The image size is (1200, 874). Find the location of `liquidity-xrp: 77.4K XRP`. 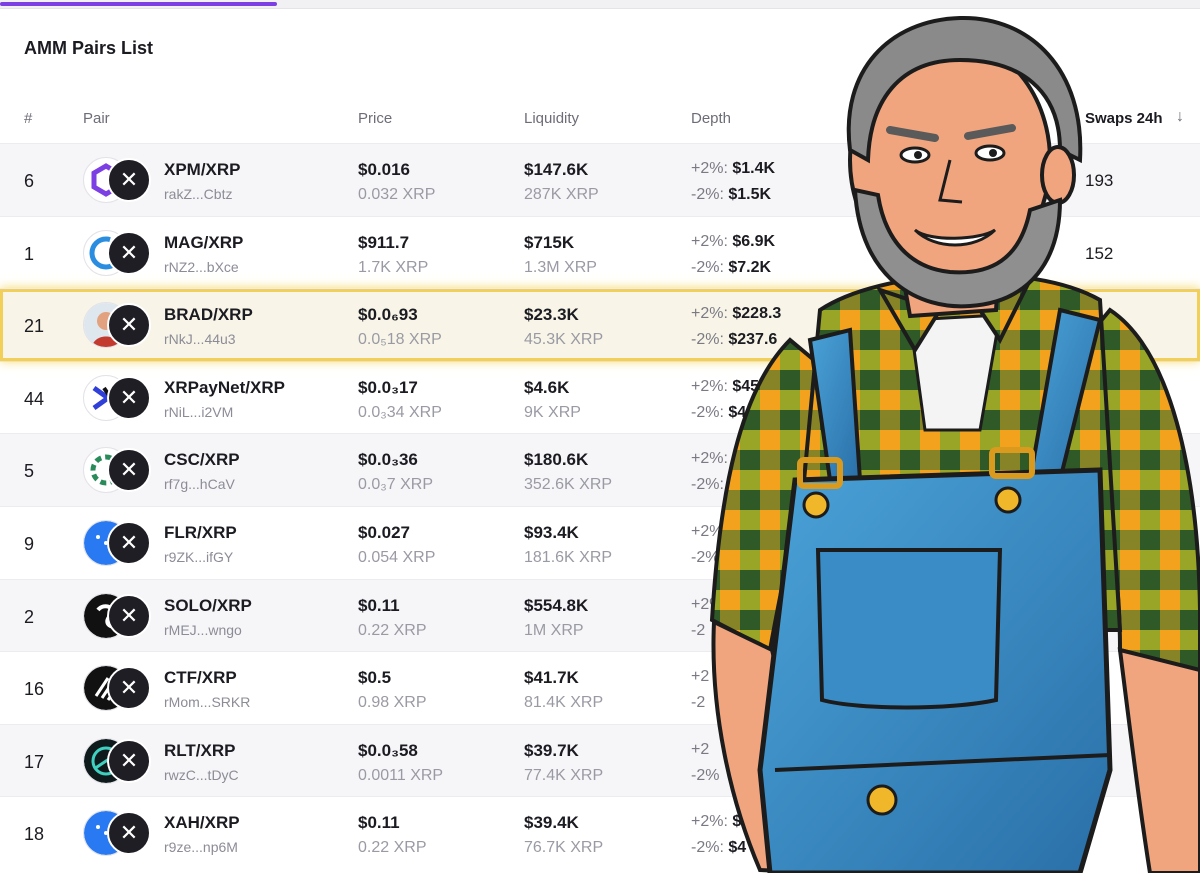

liquidity-xrp: 77.4K XRP is located at coordinates (564, 775).